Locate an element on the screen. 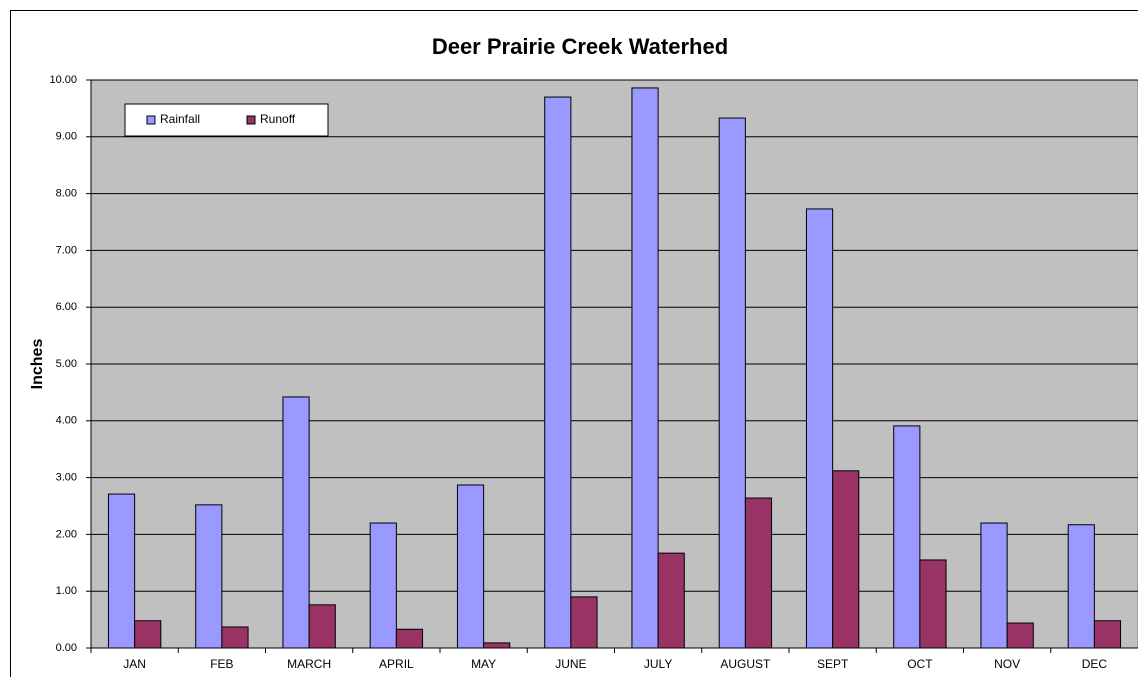 This screenshot has width=1138, height=677. x-tick-label: SEPT is located at coordinates (833, 664).